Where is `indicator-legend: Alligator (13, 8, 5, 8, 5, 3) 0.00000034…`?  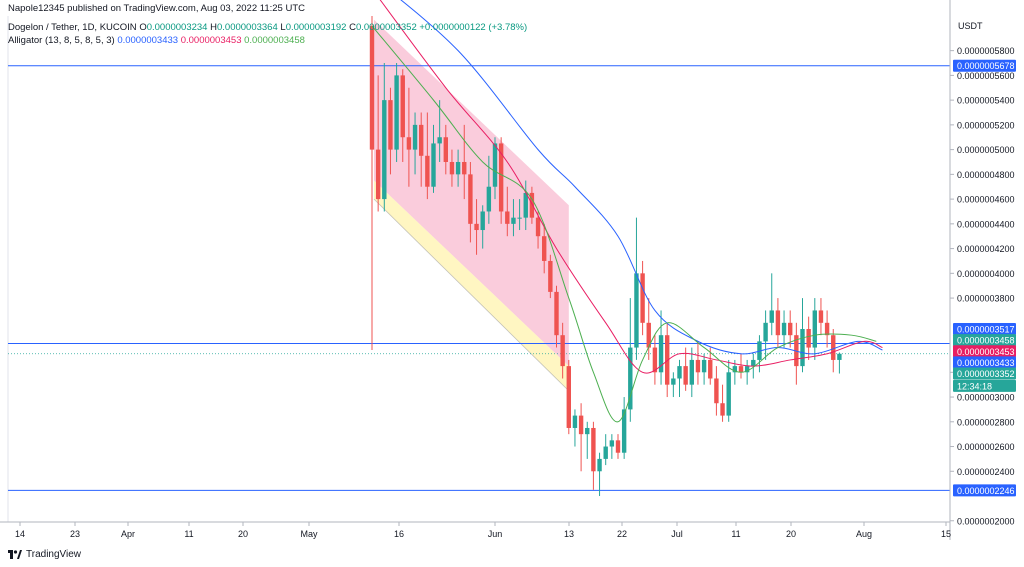
indicator-legend: Alligator (13, 8, 5, 8, 5, 3) 0.00000034… is located at coordinates (156, 40).